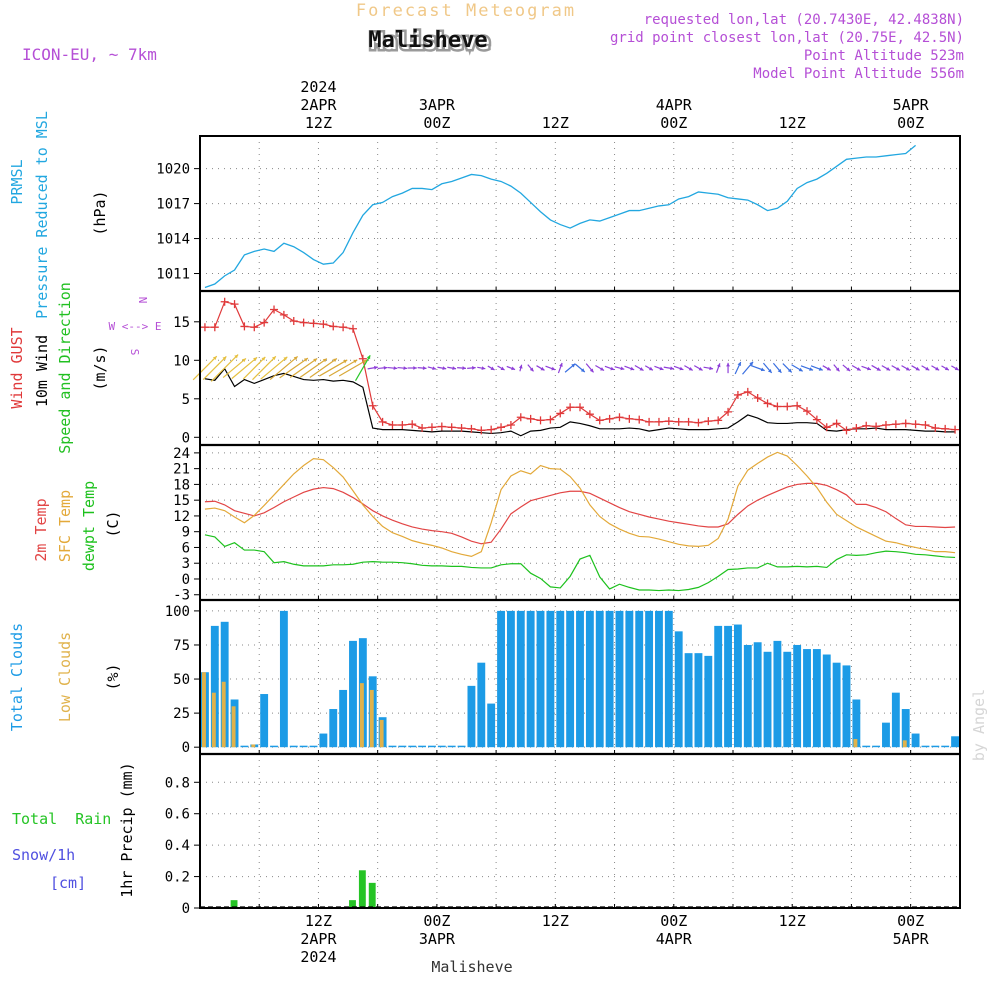 The height and width of the screenshot is (1000, 1000). Describe the element at coordinates (910, 921) in the screenshot. I see `bottom-axis-label: 00Z` at that location.